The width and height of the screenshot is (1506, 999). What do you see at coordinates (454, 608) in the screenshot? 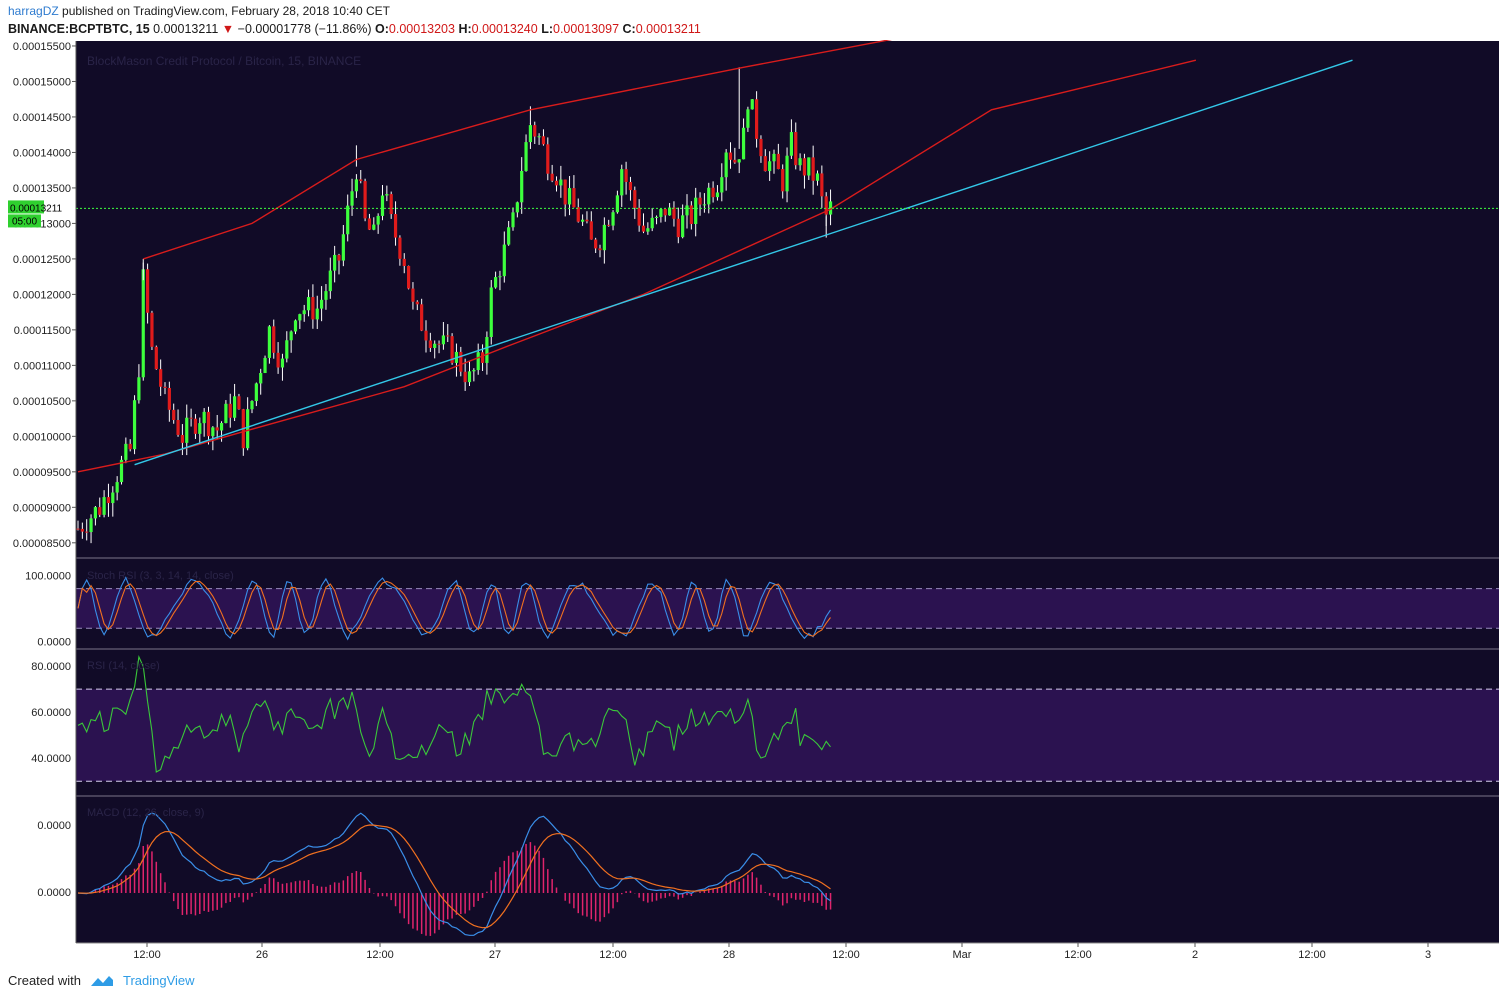
I see `stoch-d-line` at bounding box center [454, 608].